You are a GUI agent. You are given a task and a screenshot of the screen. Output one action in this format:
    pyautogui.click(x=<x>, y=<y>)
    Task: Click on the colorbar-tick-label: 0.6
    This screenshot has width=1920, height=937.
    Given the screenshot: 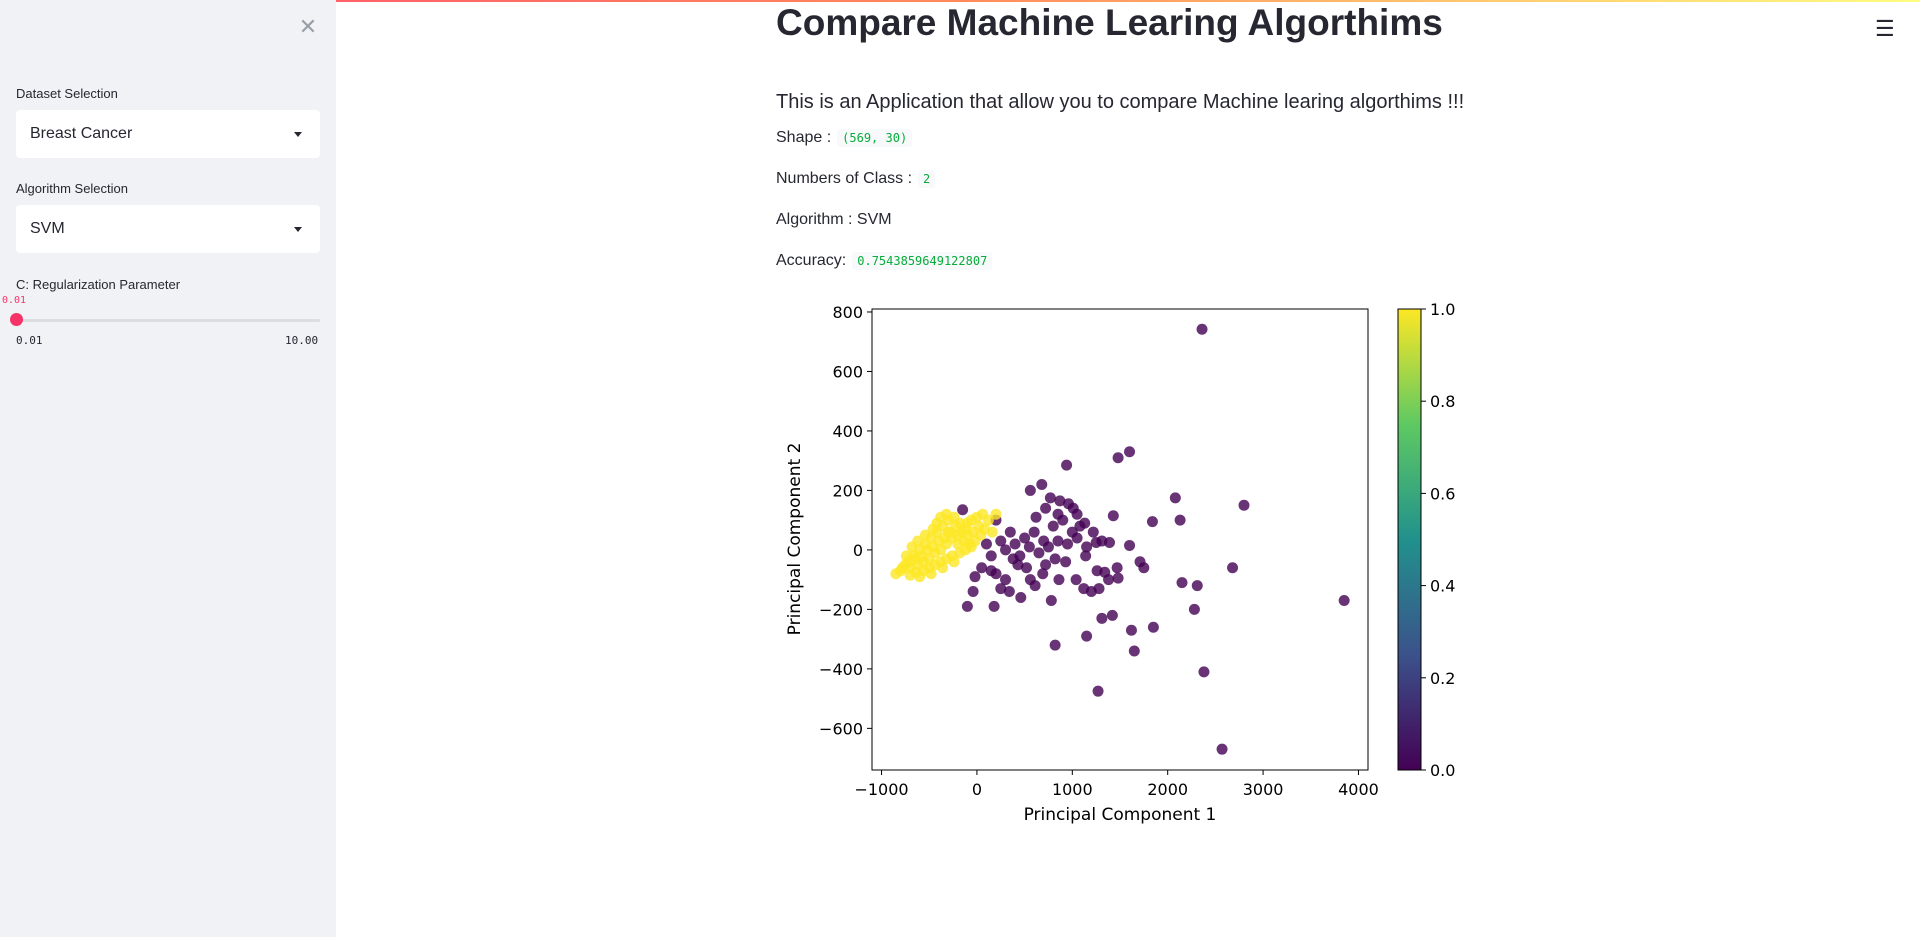 What is the action you would take?
    pyautogui.click(x=1442, y=493)
    